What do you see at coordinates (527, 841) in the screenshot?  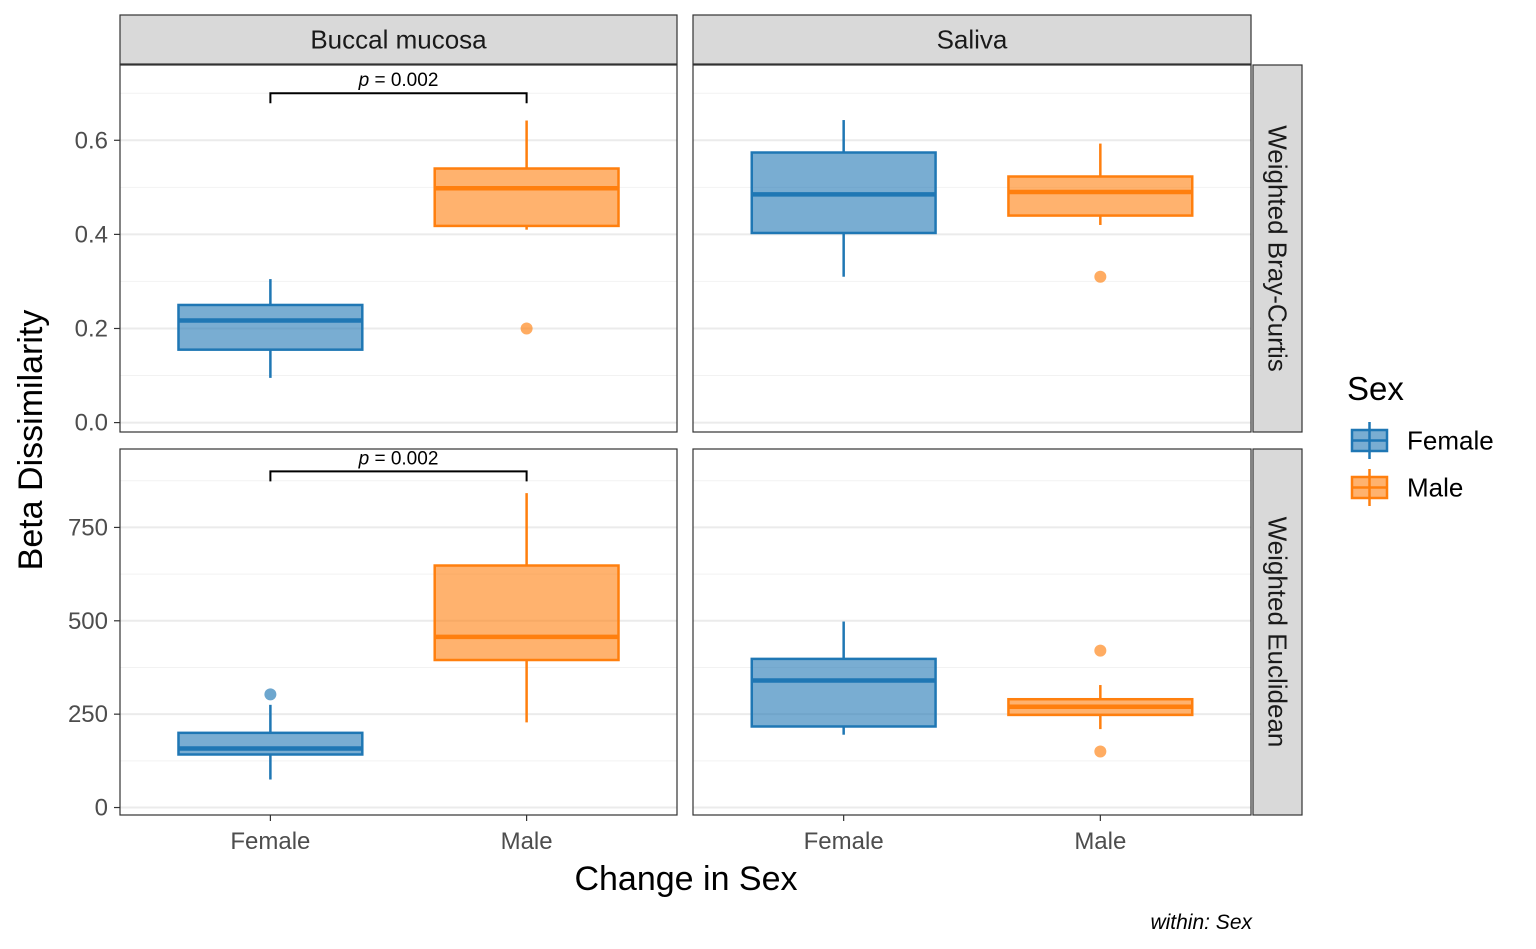 I see `x-tick-label-0-1: Male` at bounding box center [527, 841].